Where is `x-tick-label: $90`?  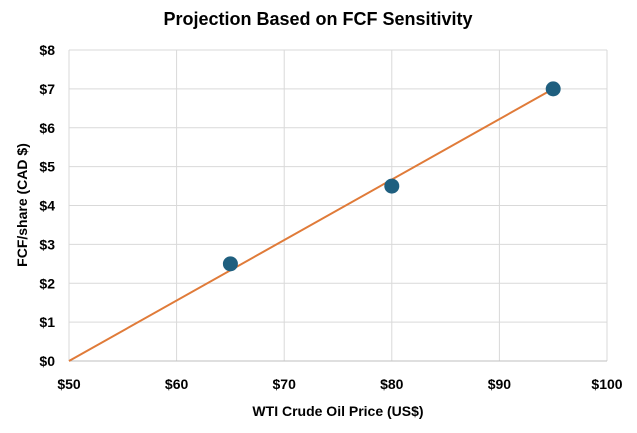
x-tick-label: $90 is located at coordinates (500, 384).